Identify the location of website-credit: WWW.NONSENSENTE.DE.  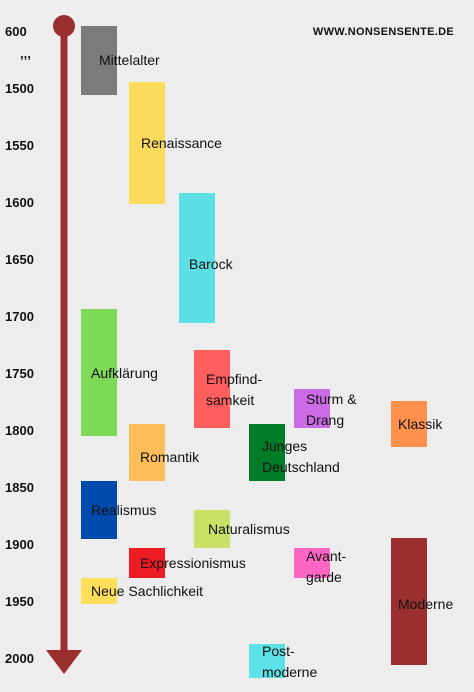
(383, 32).